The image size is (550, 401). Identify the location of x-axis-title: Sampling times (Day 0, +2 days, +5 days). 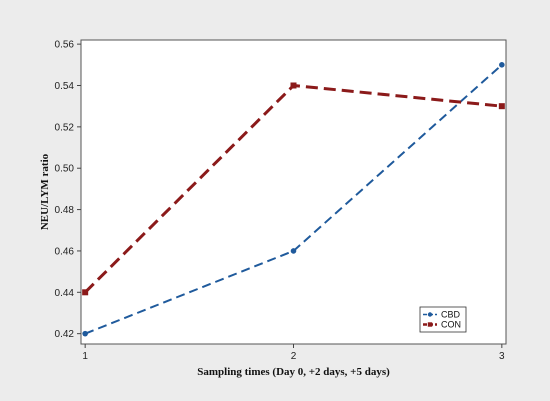
(293, 372).